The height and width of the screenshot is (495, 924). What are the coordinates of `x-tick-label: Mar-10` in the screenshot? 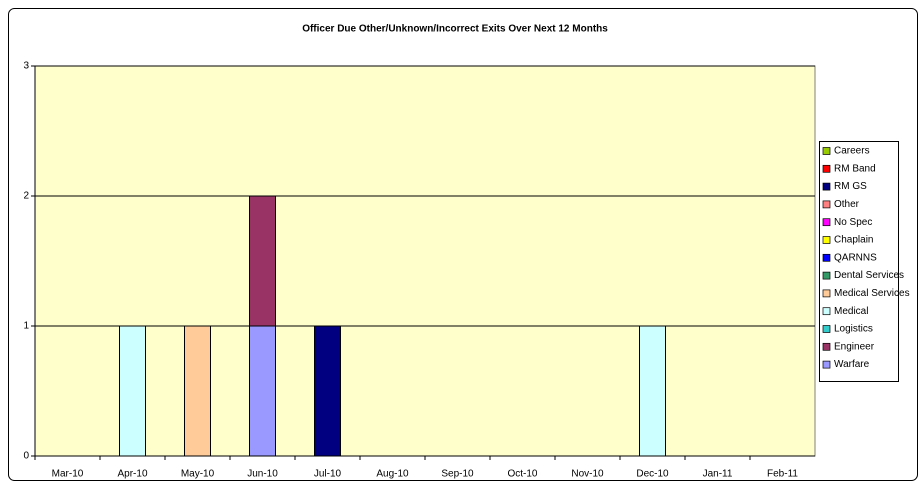 It's located at (68, 474).